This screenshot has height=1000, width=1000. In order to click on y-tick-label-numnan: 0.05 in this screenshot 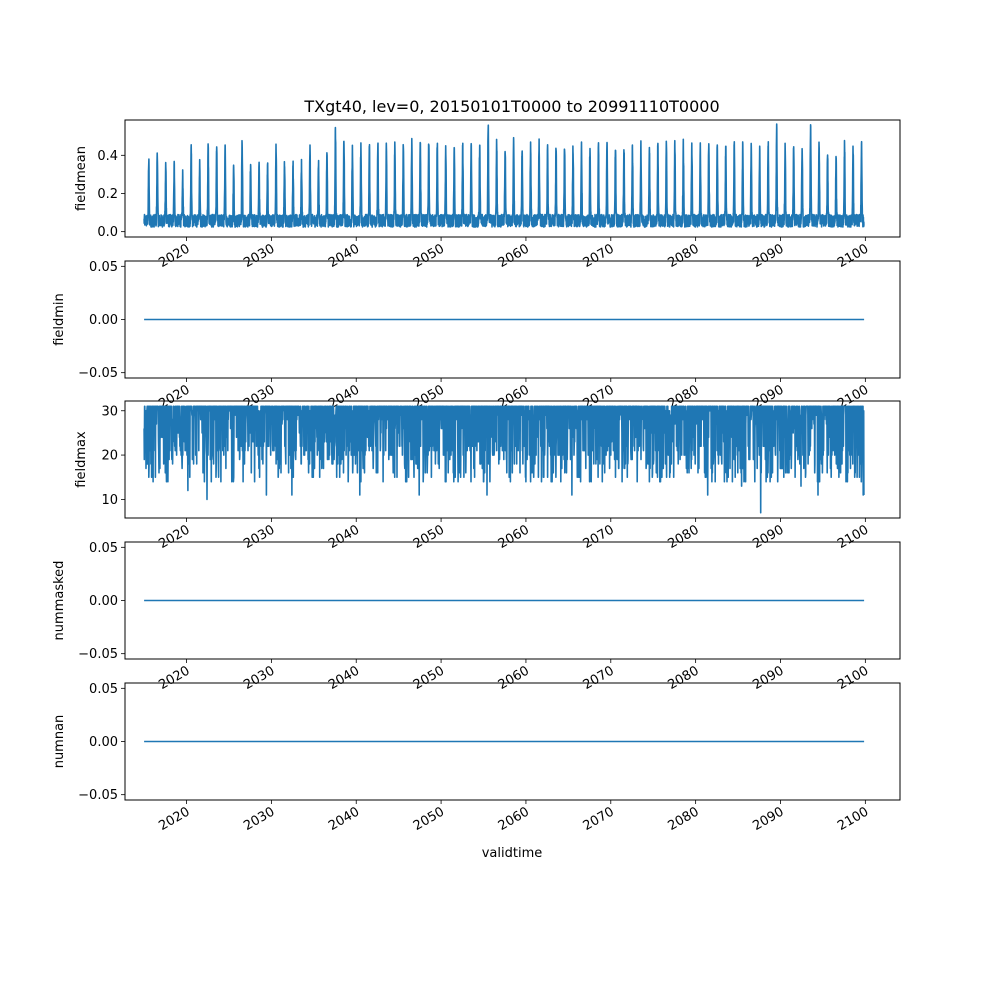, I will do `click(103, 689)`.